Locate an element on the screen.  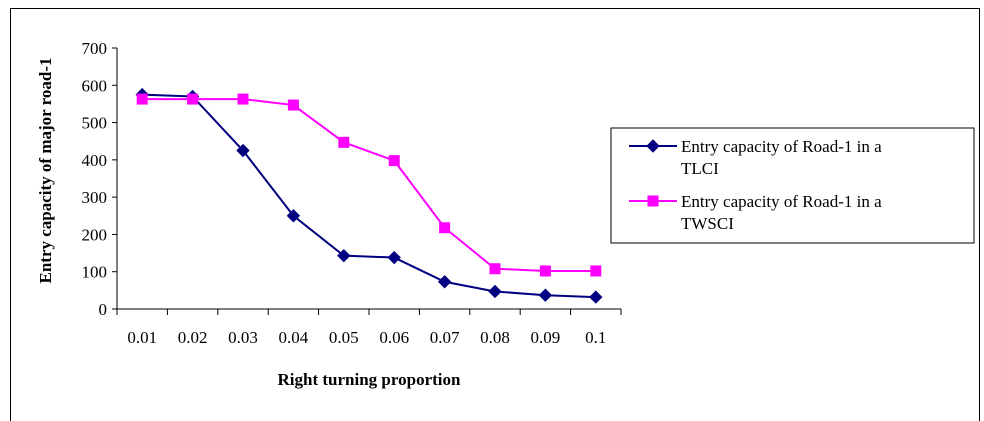
y-tick-label: 500 is located at coordinates (95, 123).